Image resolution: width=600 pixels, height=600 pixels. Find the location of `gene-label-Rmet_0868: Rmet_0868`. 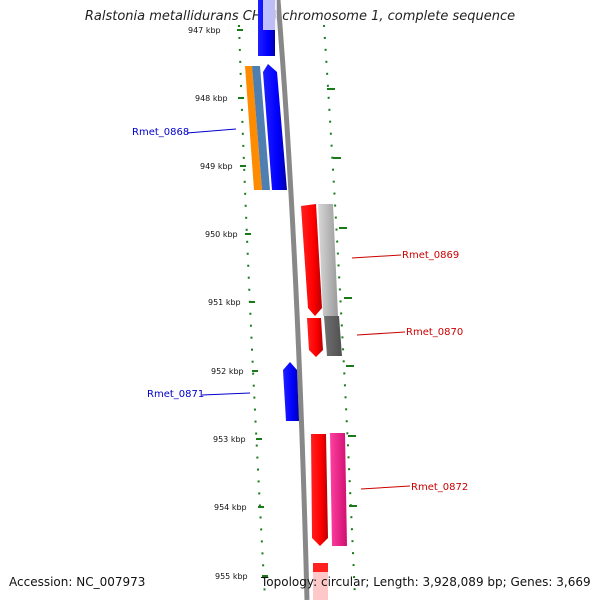

gene-label-Rmet_0868: Rmet_0868 is located at coordinates (184, 132).